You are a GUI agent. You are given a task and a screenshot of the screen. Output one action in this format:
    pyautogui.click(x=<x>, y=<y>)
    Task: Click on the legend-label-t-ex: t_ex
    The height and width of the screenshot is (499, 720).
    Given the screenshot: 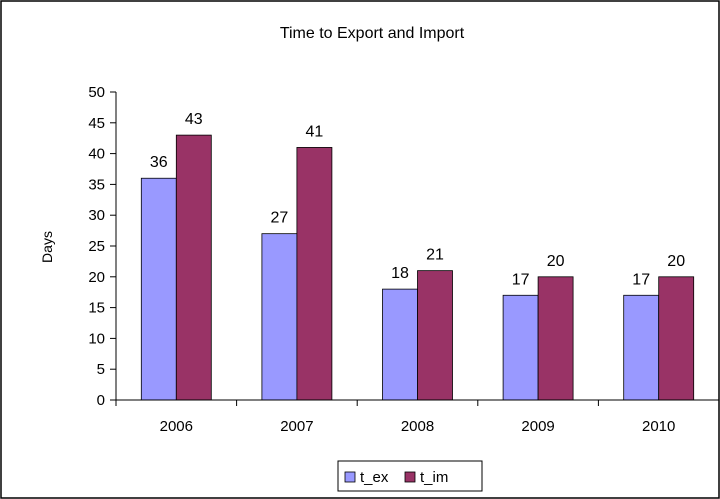 What is the action you would take?
    pyautogui.click(x=374, y=477)
    